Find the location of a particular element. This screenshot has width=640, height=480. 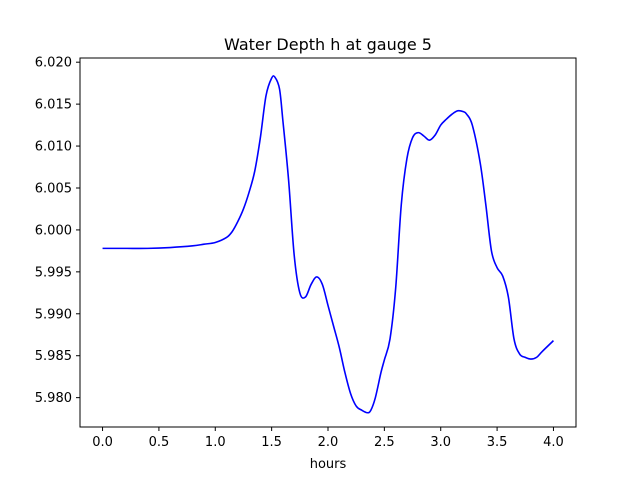

y-tick-label: 6.000 is located at coordinates (53, 230).